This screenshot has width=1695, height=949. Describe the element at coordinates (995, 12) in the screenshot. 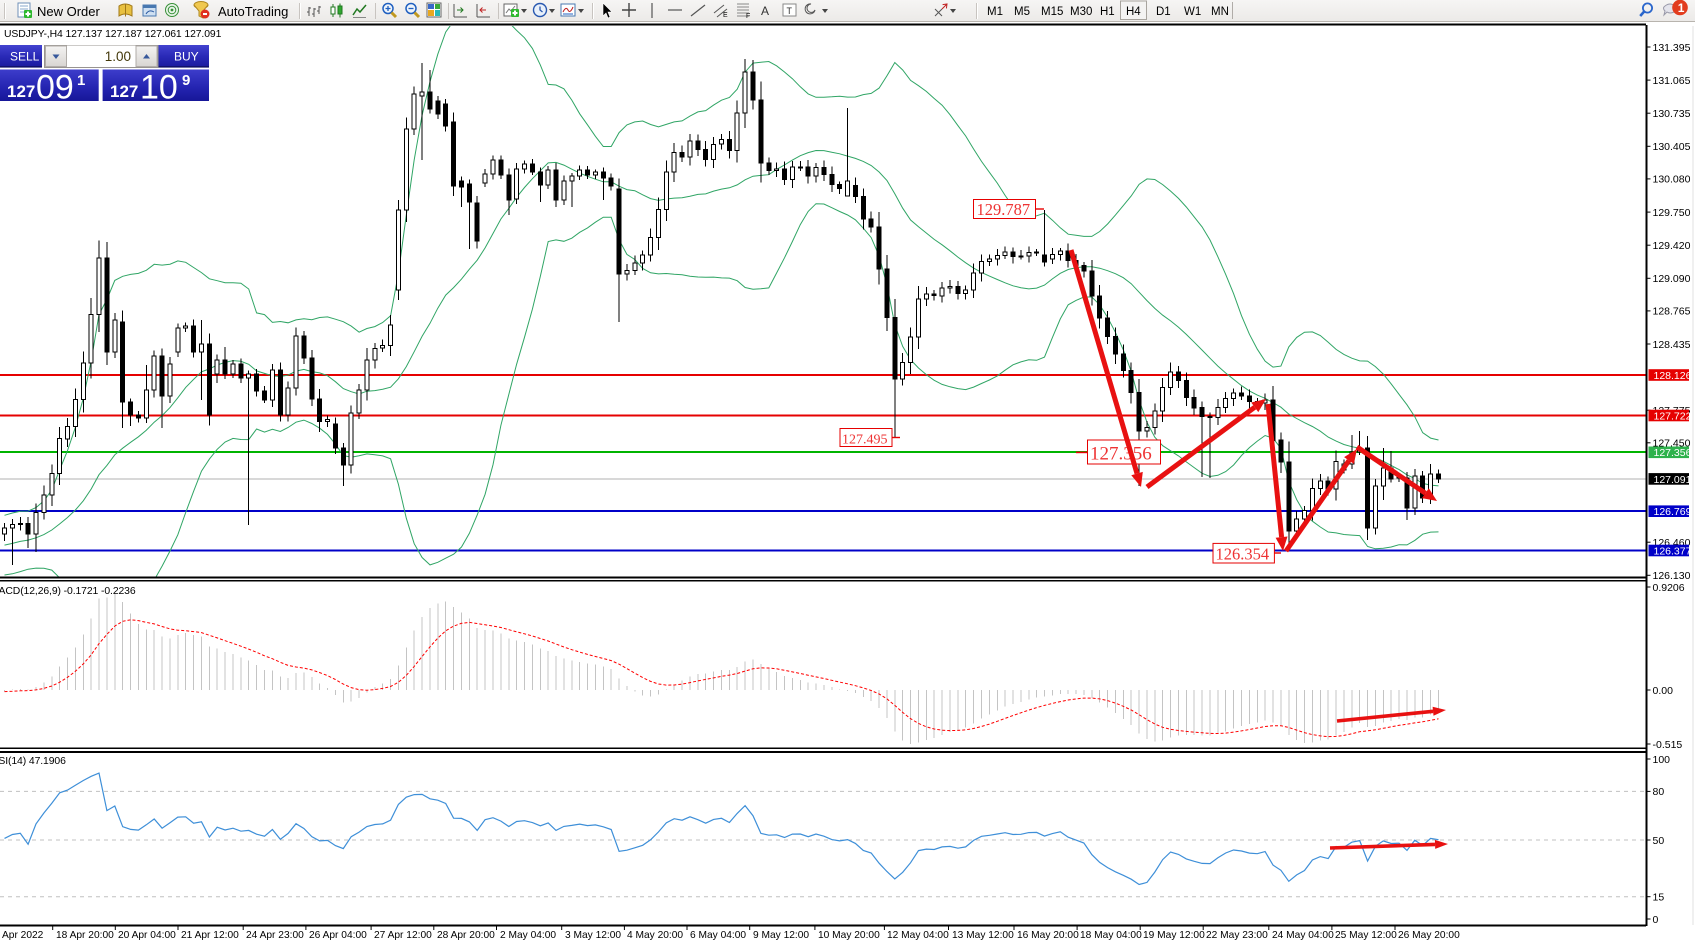

I see `svg-text: M1` at that location.